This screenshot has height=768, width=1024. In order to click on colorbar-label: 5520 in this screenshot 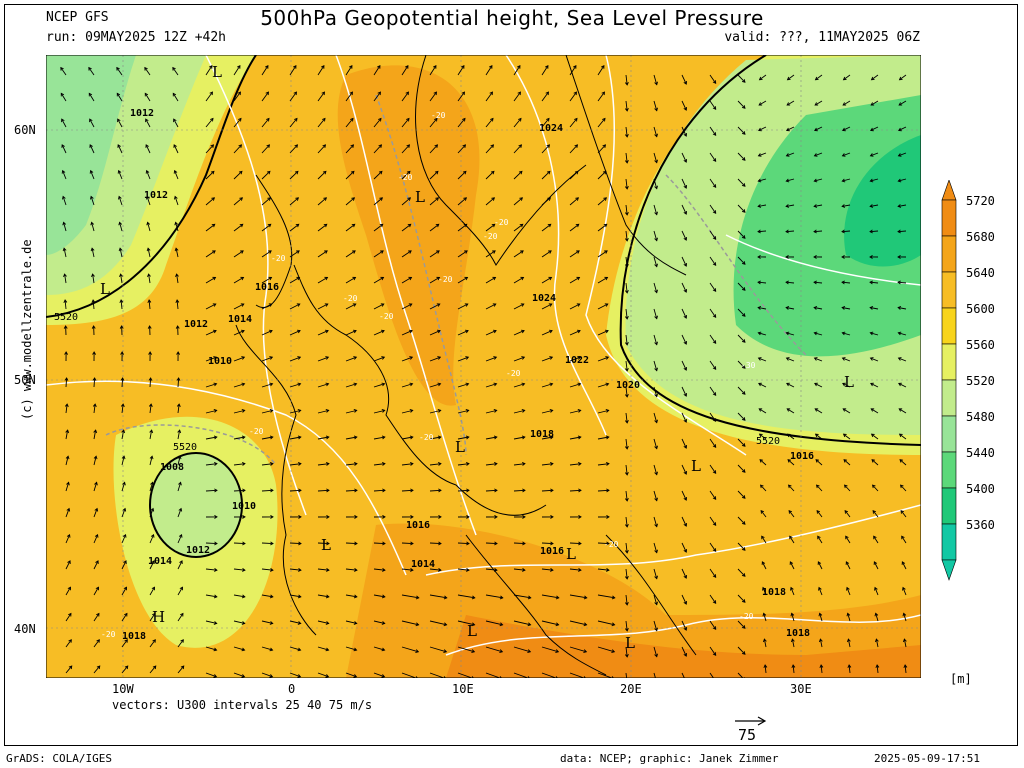, I will do `click(980, 381)`.